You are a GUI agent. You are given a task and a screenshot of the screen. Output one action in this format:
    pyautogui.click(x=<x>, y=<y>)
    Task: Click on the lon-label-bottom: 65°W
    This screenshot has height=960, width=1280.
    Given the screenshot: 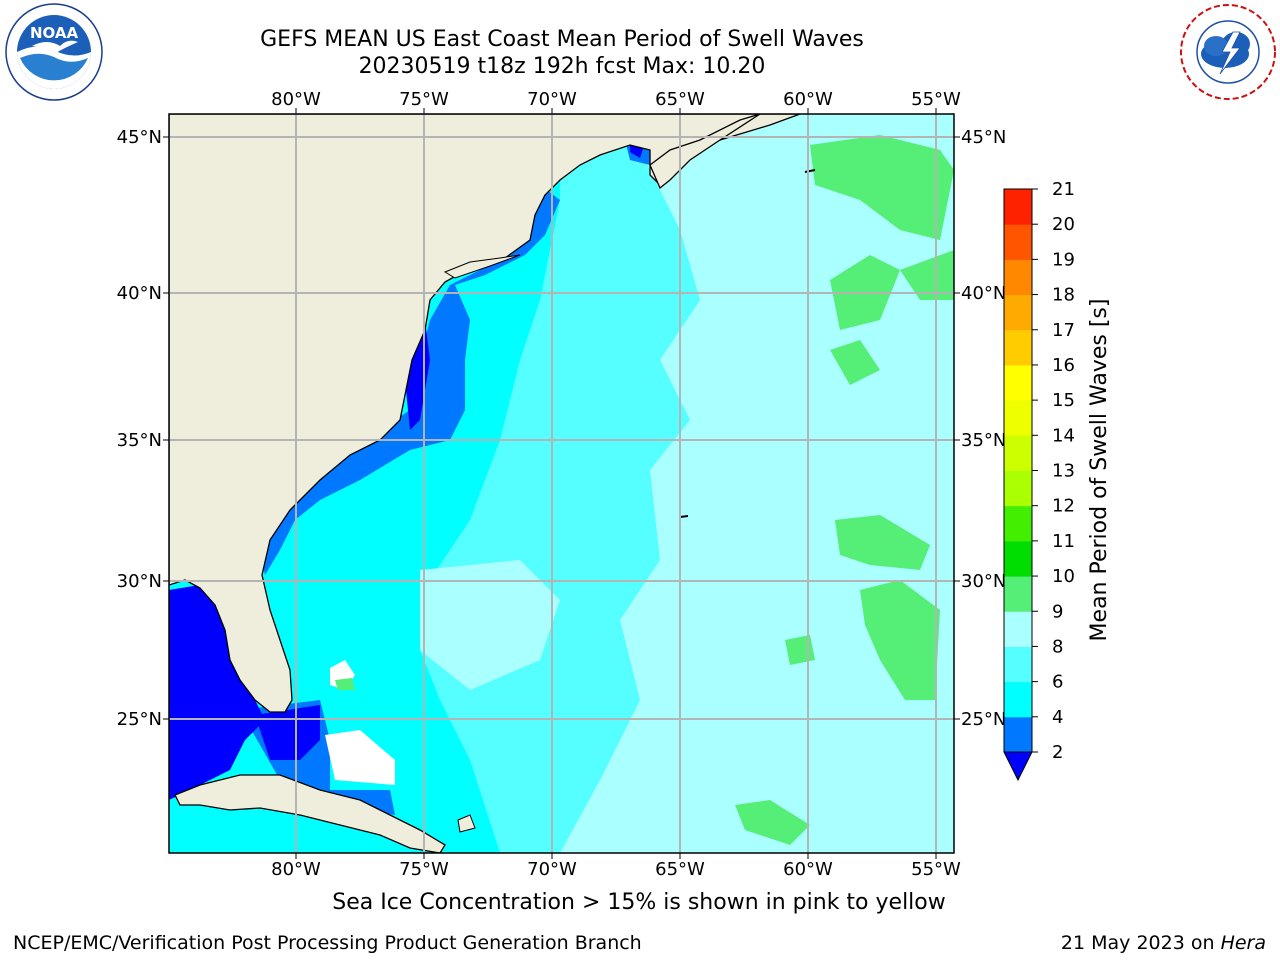 What is the action you would take?
    pyautogui.click(x=680, y=869)
    